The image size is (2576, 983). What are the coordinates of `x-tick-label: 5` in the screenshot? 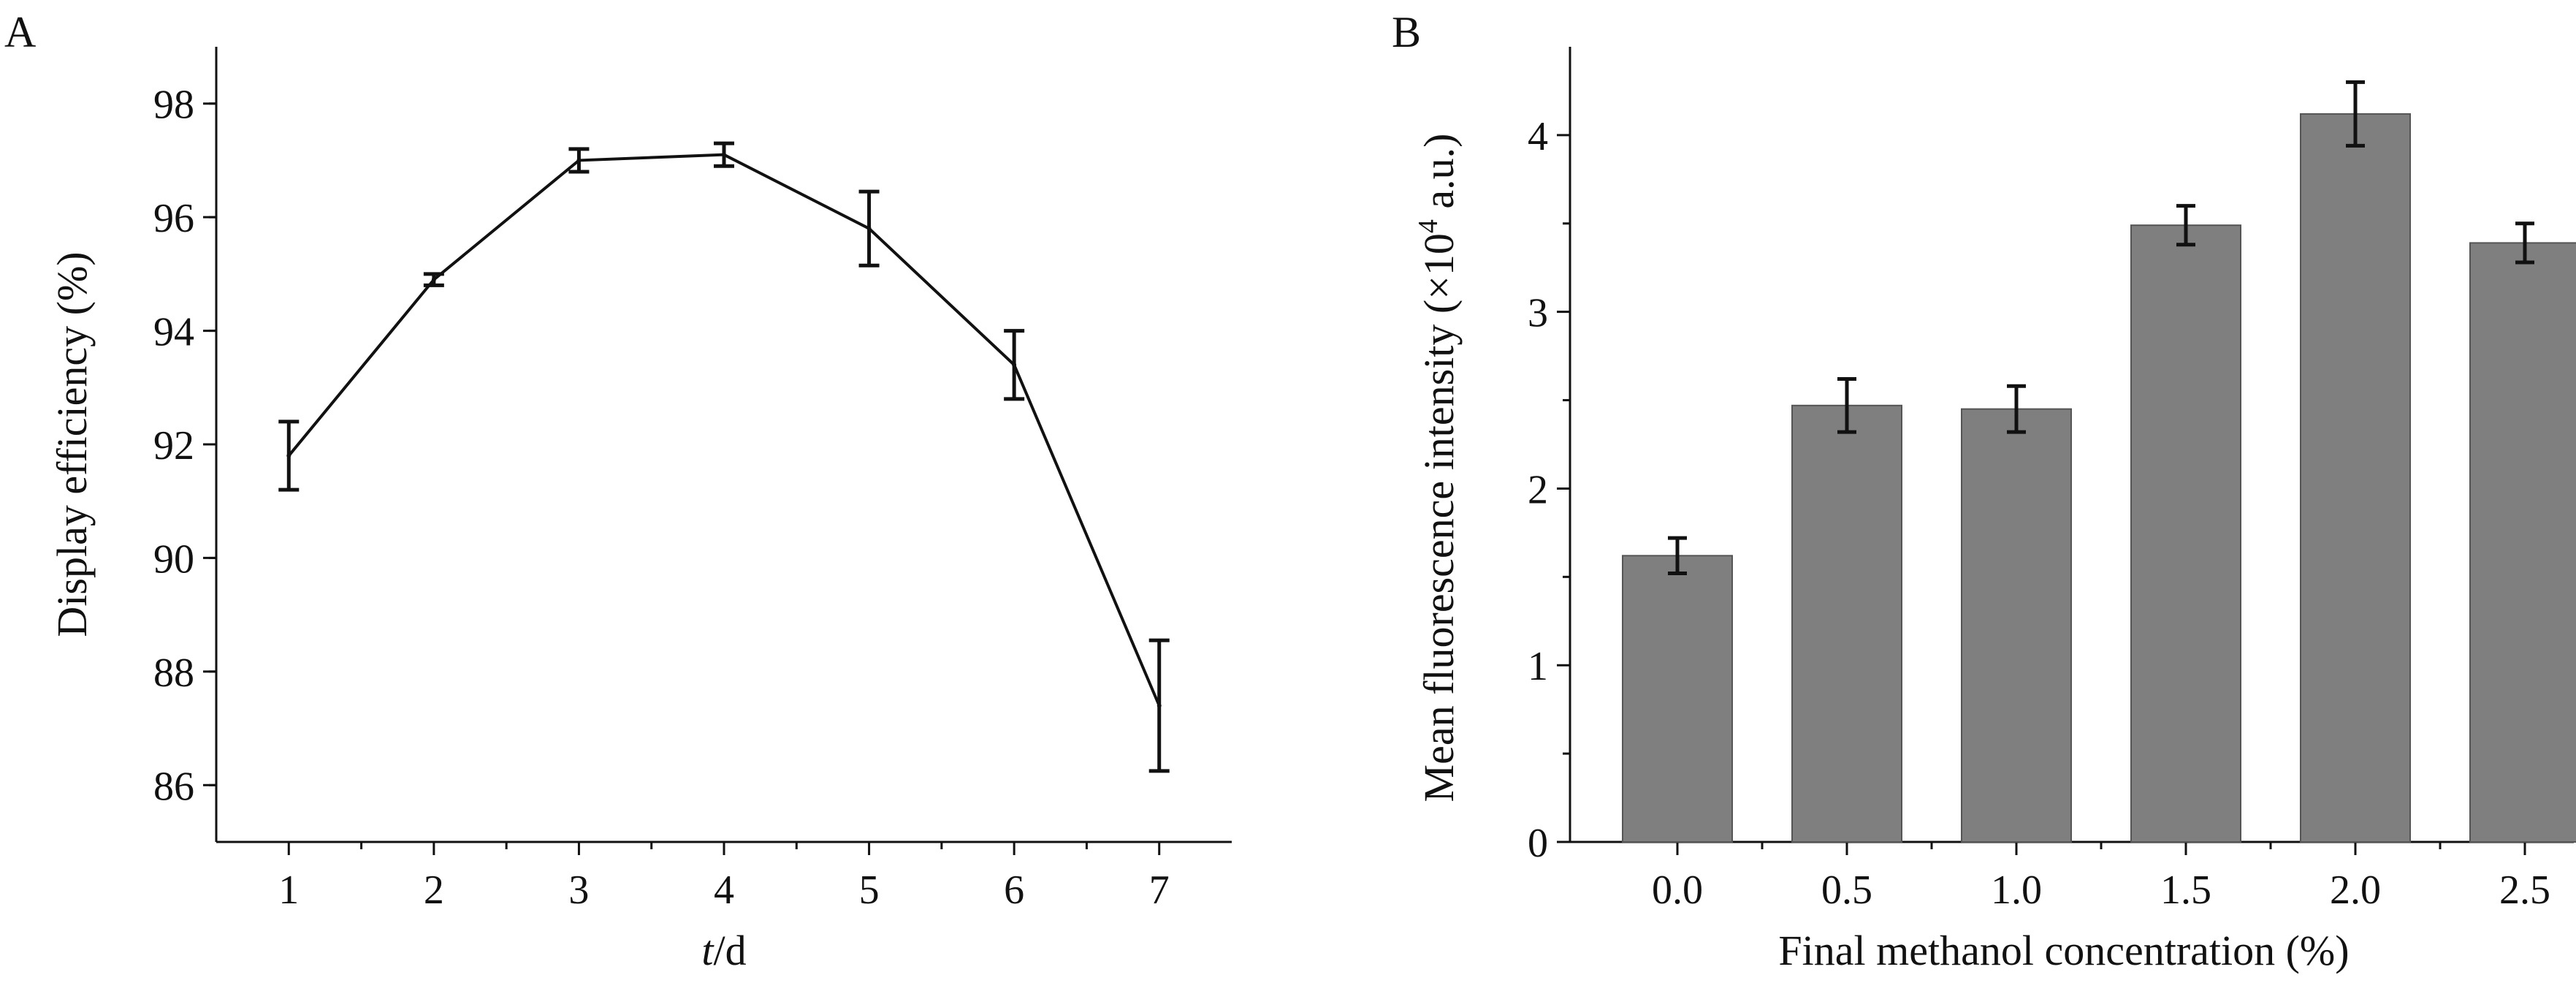 It's located at (869, 890).